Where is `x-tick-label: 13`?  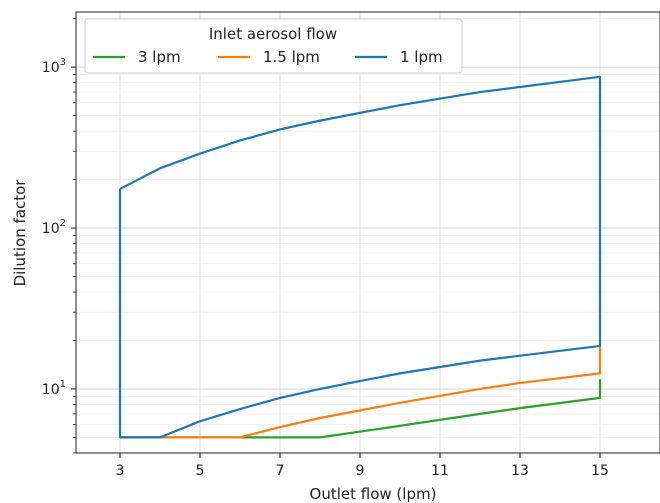
x-tick-label: 13 is located at coordinates (520, 471).